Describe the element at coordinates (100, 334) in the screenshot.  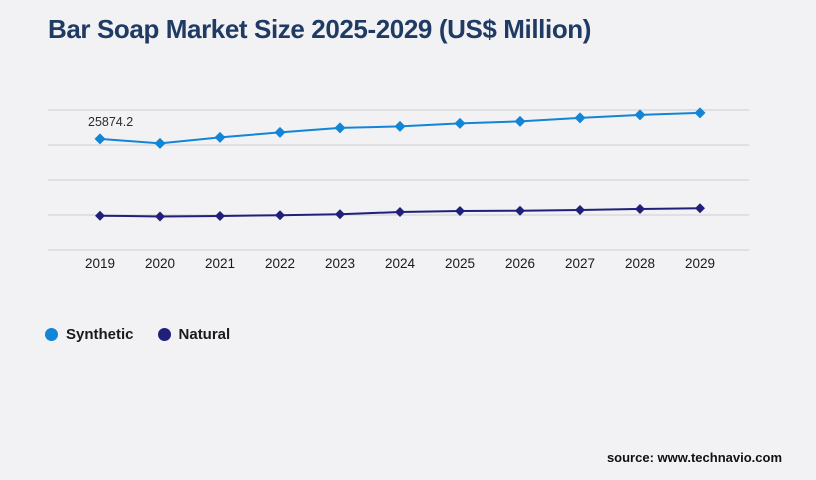
I see `legend-label-synthetic: Synthetic` at that location.